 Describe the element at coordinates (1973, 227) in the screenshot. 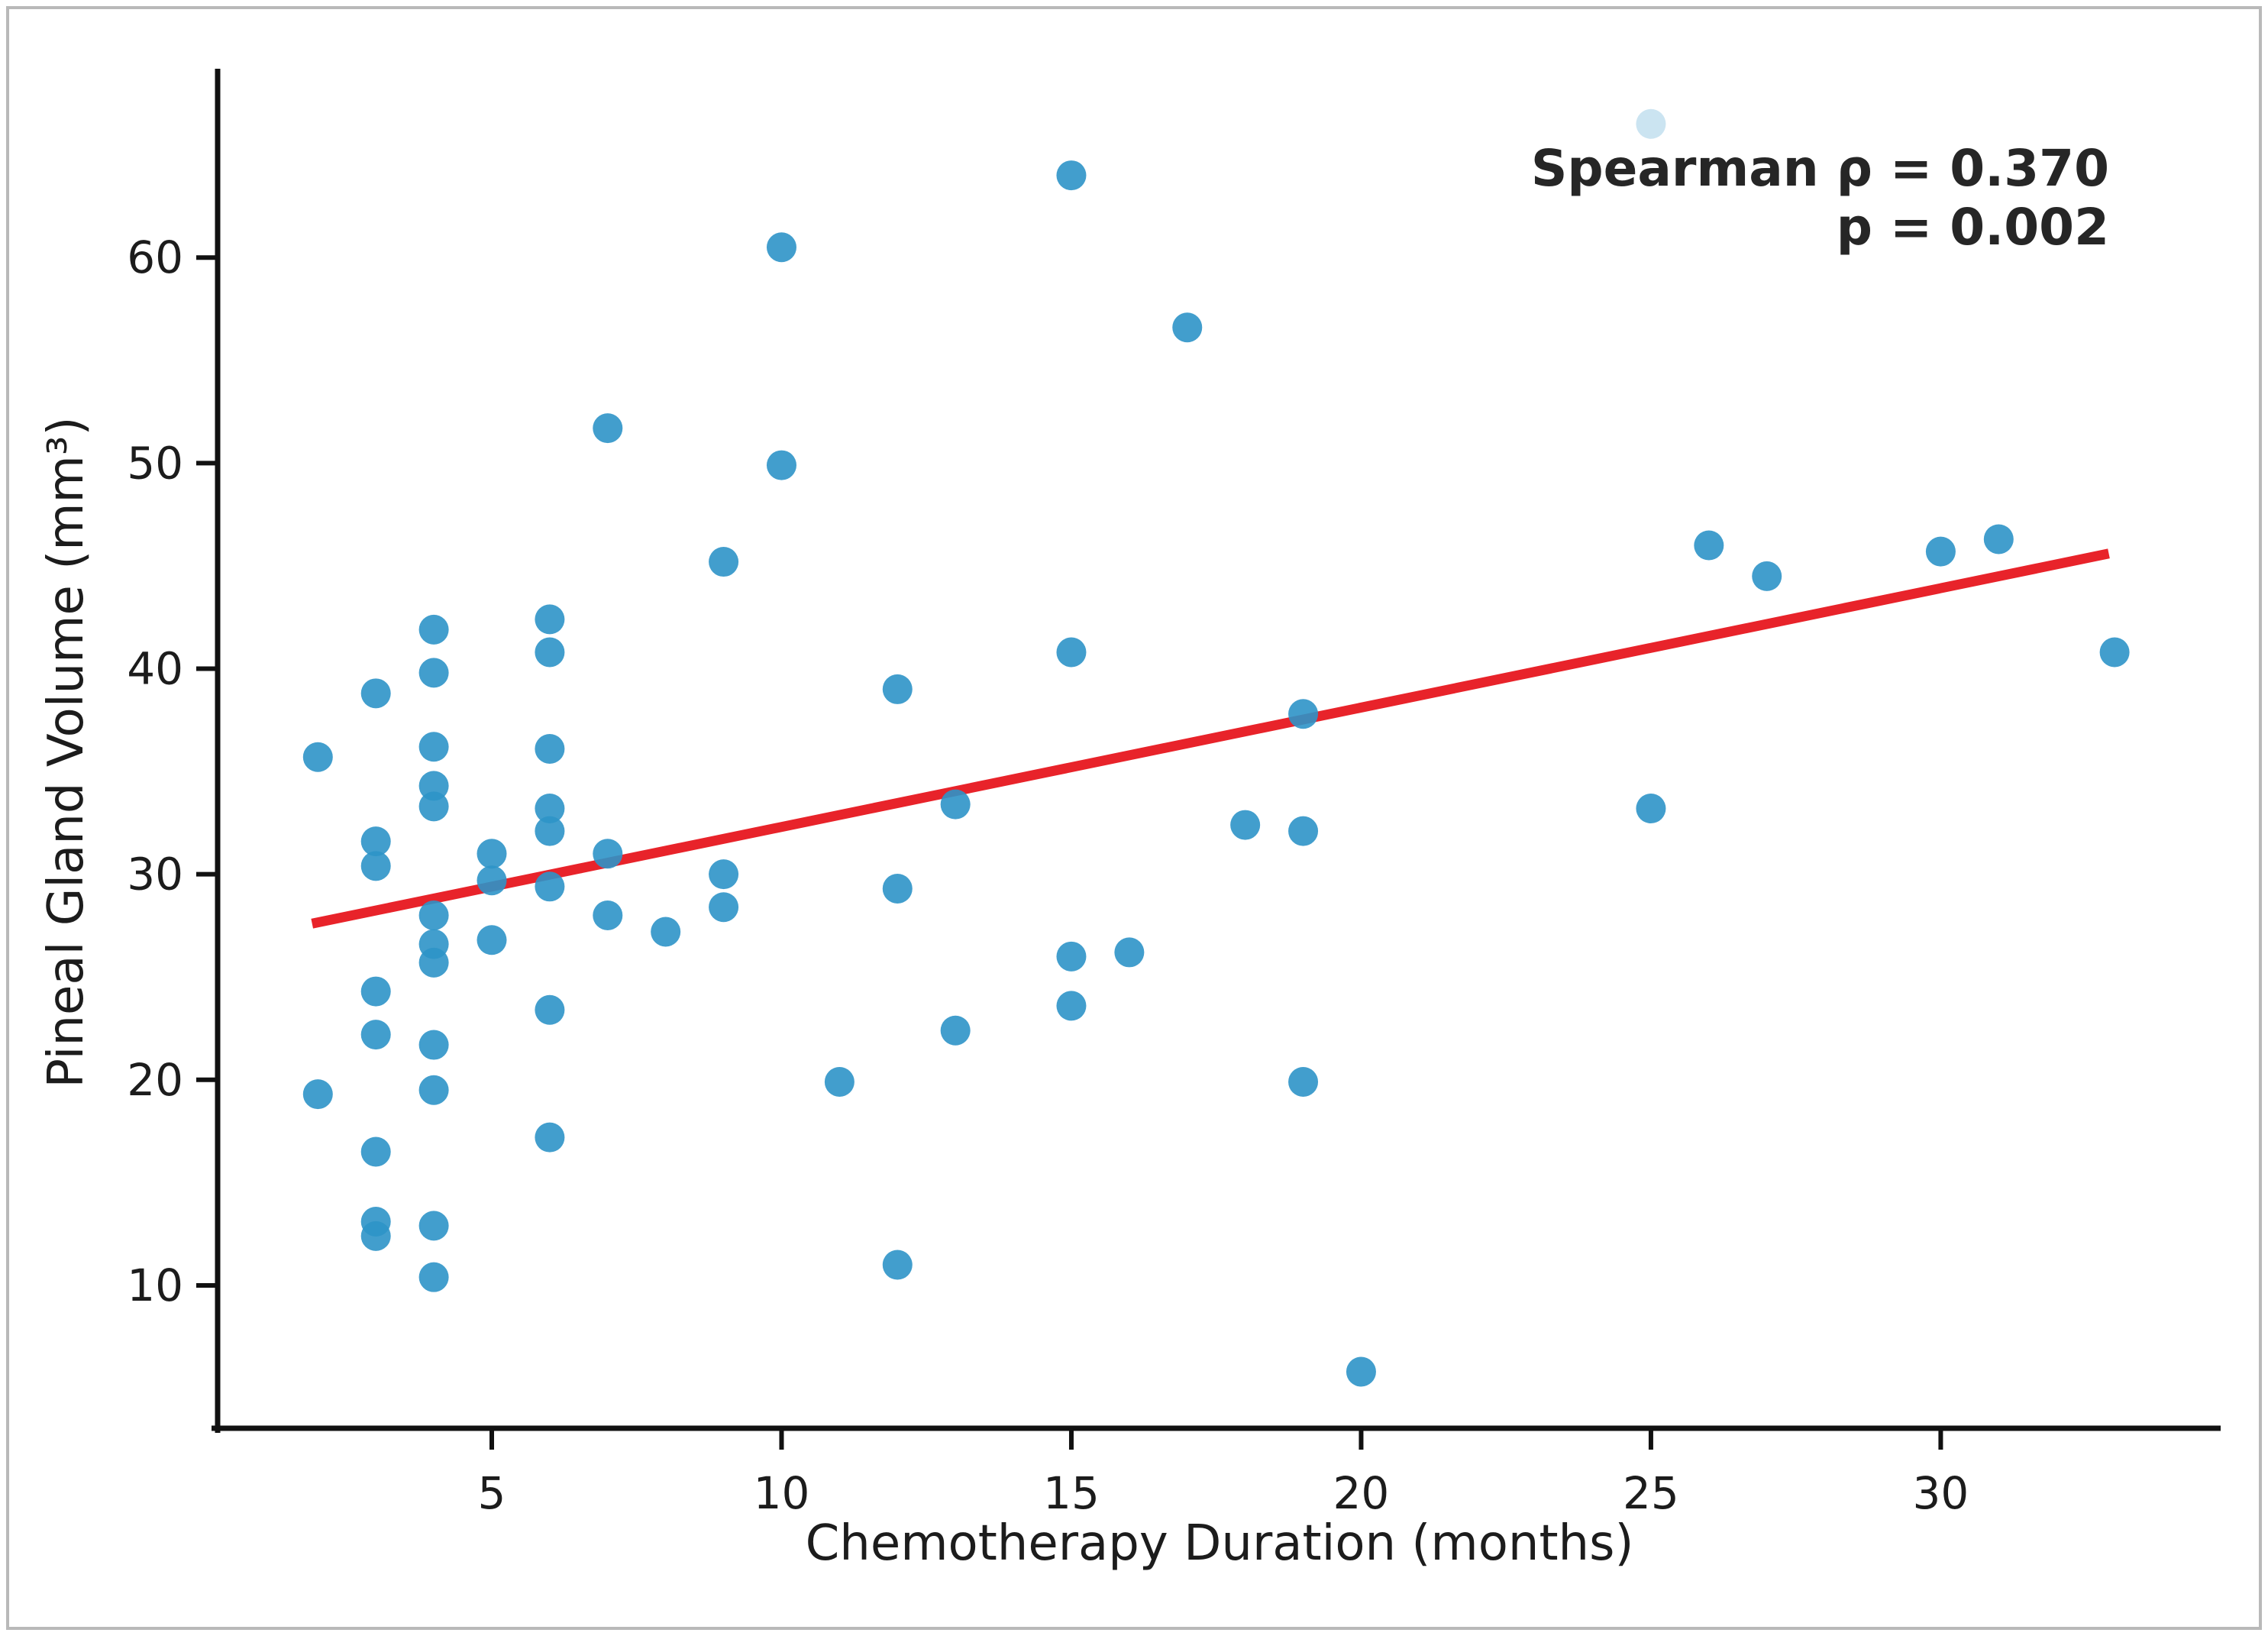

I see `annotation-p-value: p = 0.002` at that location.